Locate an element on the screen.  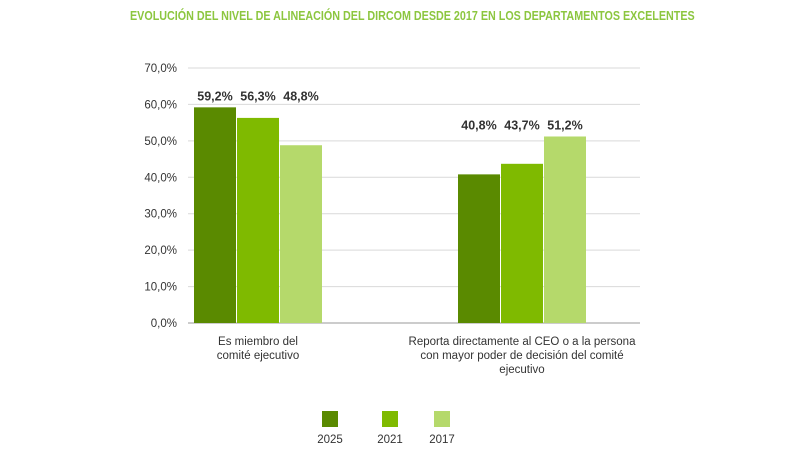
legend-label-2021: 2021 is located at coordinates (390, 440).